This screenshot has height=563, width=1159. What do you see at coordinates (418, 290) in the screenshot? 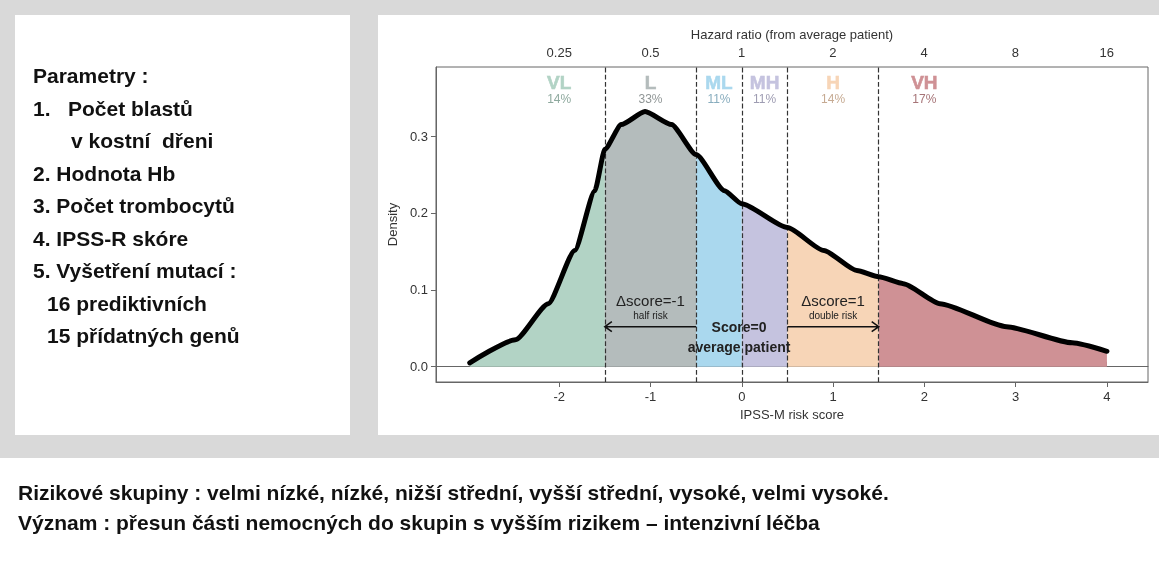
I see `y-tick-label: 0.1` at bounding box center [418, 290].